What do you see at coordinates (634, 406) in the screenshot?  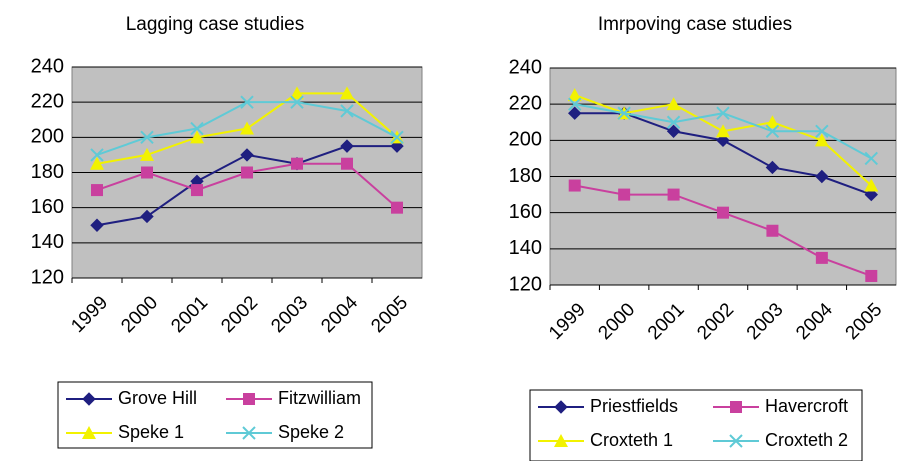 I see `legend-label: Priestfields` at bounding box center [634, 406].